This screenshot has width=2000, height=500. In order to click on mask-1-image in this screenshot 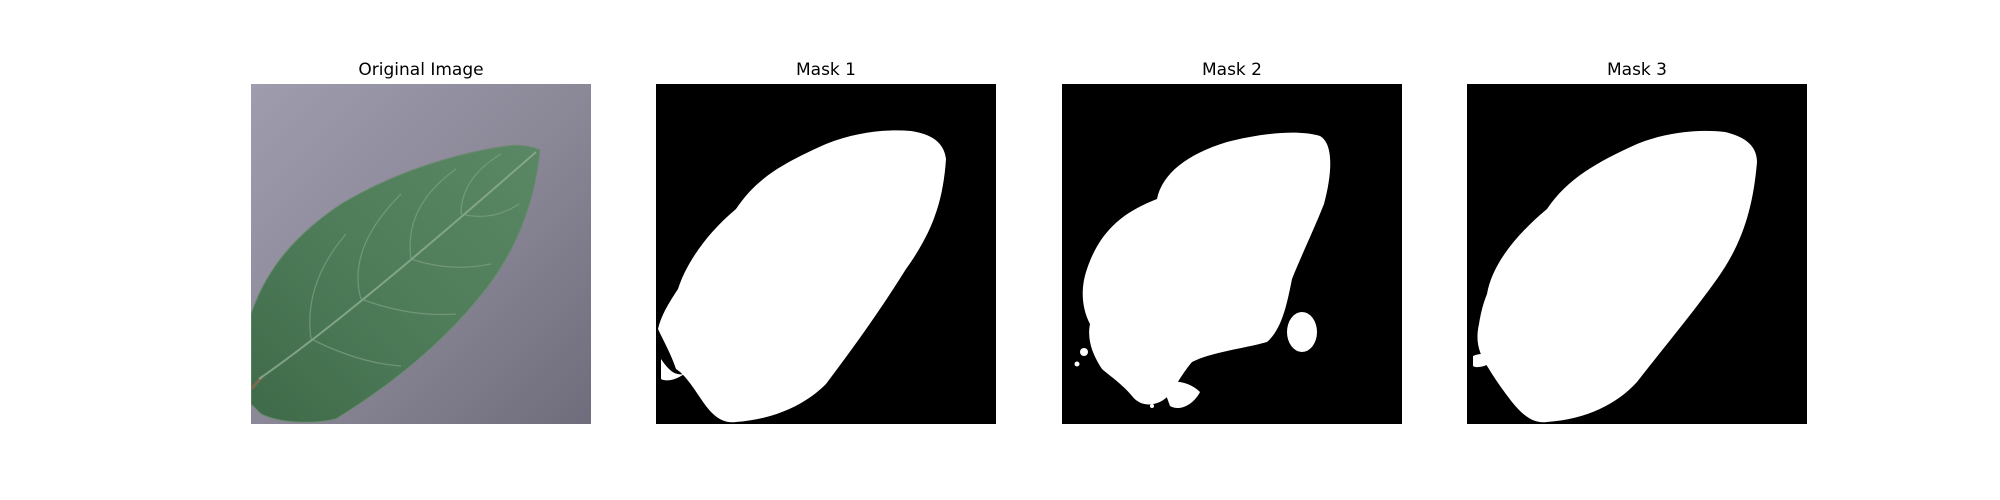, I will do `click(826, 254)`.